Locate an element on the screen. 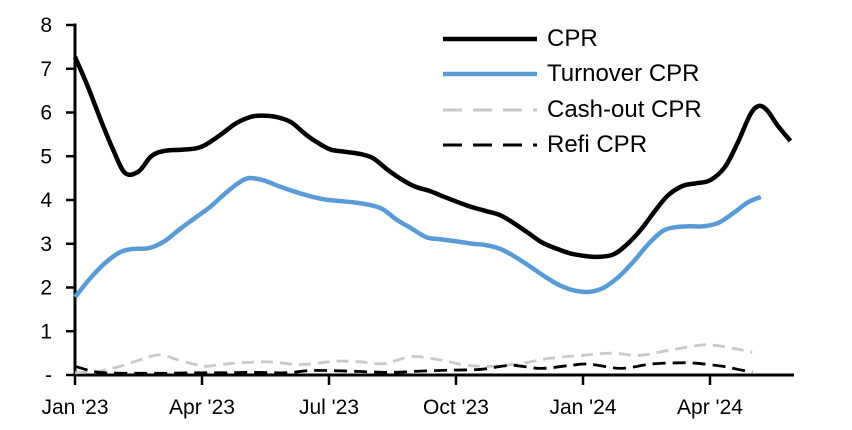 The width and height of the screenshot is (852, 430). legend-item-refi-cpr: Refi CPR is located at coordinates (572, 146).